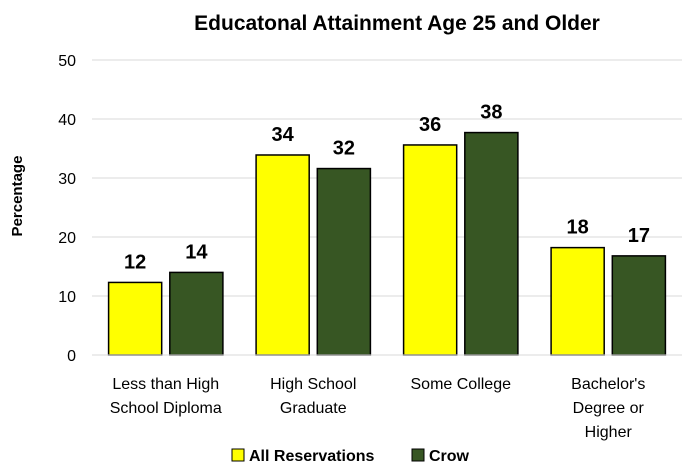 Image resolution: width=682 pixels, height=475 pixels. I want to click on data-label: 12, so click(135, 262).